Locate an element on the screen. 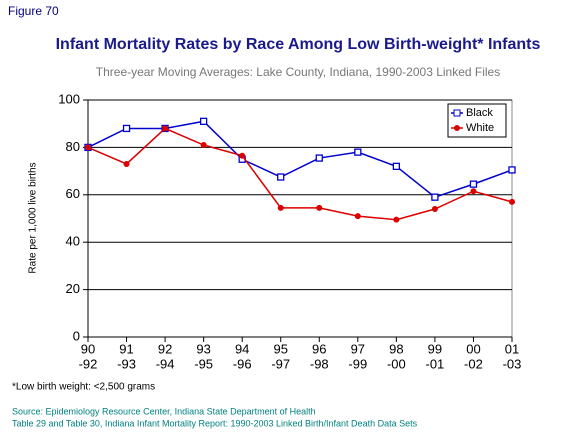 The width and height of the screenshot is (573, 437). x-tick-label: 99 is located at coordinates (435, 348).